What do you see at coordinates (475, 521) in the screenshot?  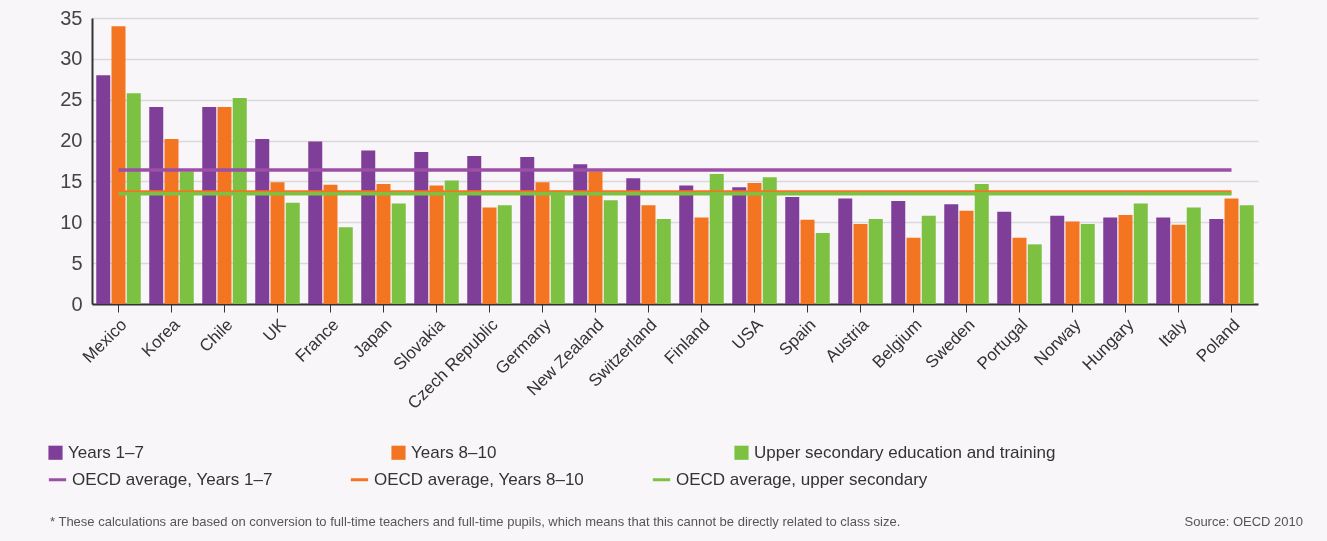 I see `text: * These calculations are based on conversion to full-time teachers and full-time pupils, which means that this cannot be directly related to class size.` at bounding box center [475, 521].